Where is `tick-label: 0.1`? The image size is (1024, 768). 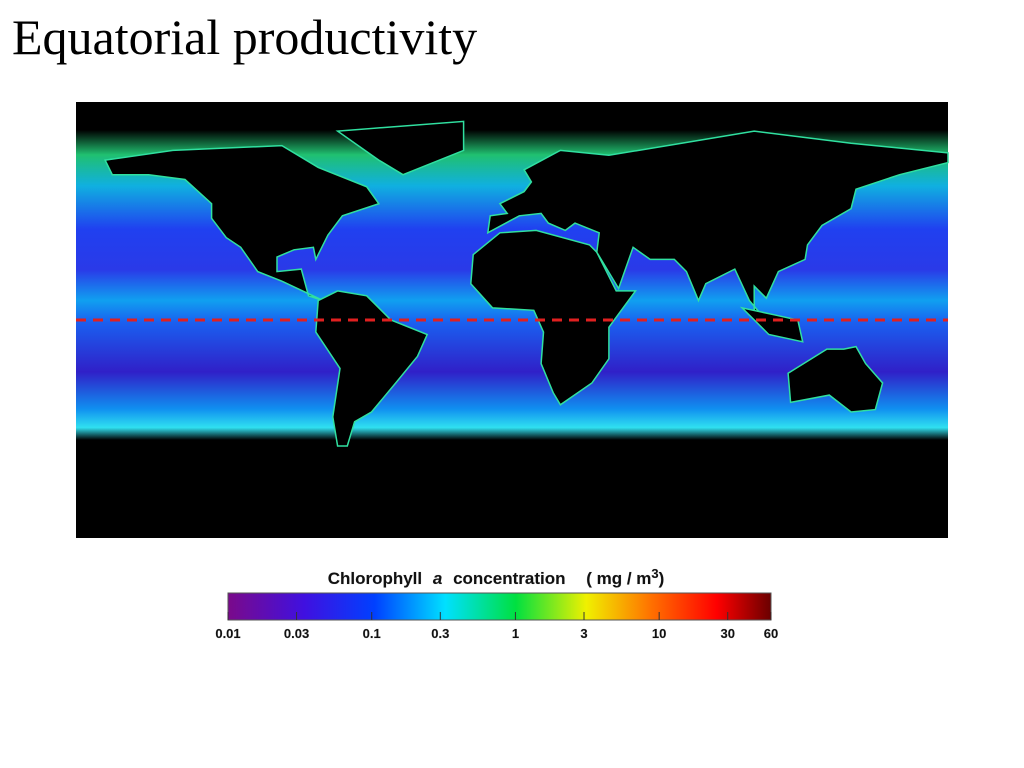 tick-label: 0.1 is located at coordinates (372, 633).